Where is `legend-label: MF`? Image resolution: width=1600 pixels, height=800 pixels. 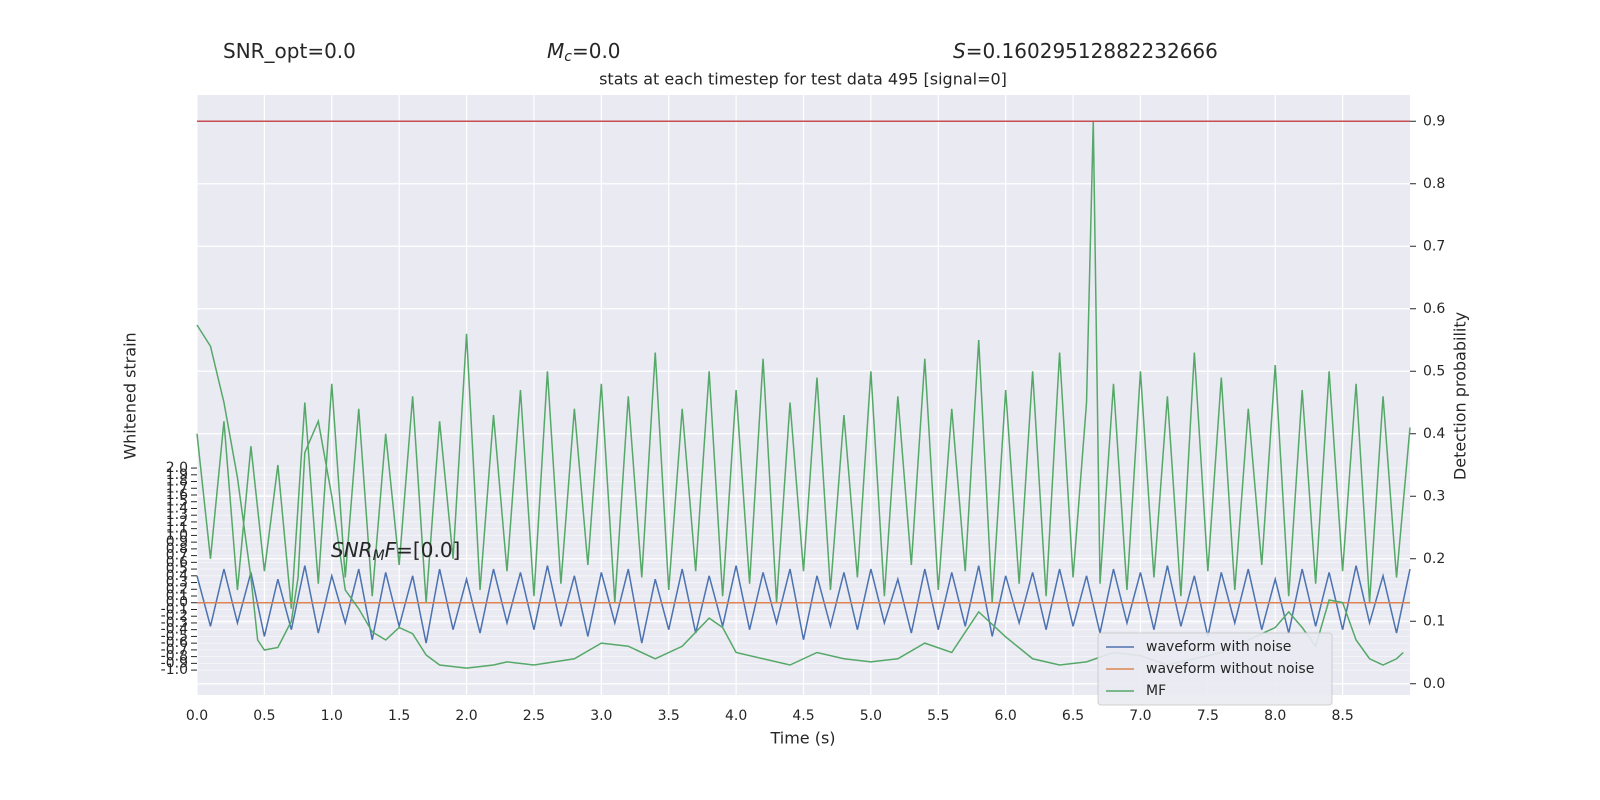 legend-label: MF is located at coordinates (1156, 691).